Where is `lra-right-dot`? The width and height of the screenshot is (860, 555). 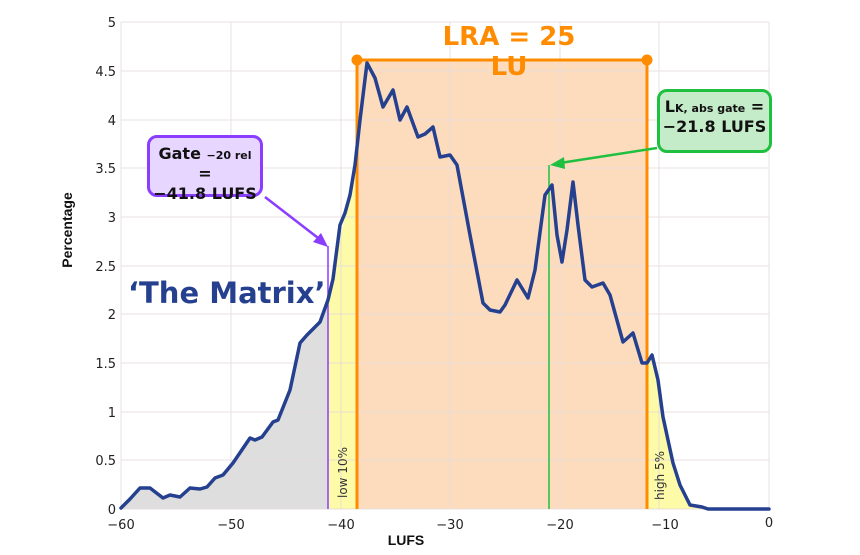 lra-right-dot is located at coordinates (647, 60).